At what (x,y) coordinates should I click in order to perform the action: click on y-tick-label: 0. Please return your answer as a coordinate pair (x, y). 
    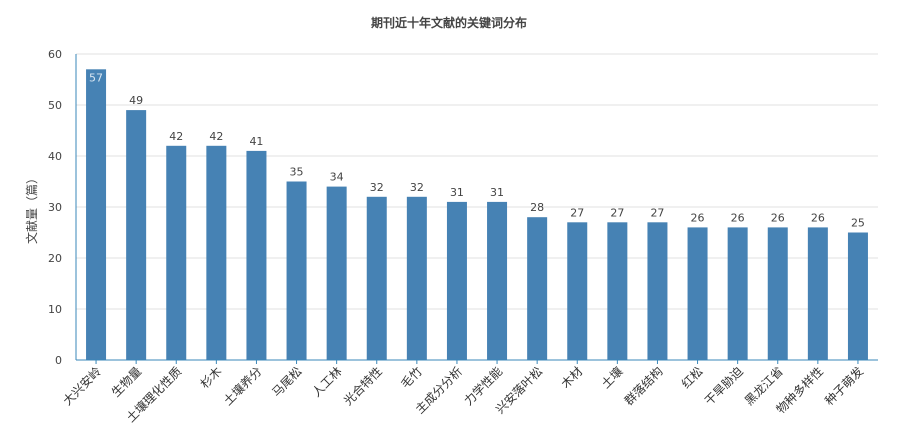
    Looking at the image, I should click on (58, 360).